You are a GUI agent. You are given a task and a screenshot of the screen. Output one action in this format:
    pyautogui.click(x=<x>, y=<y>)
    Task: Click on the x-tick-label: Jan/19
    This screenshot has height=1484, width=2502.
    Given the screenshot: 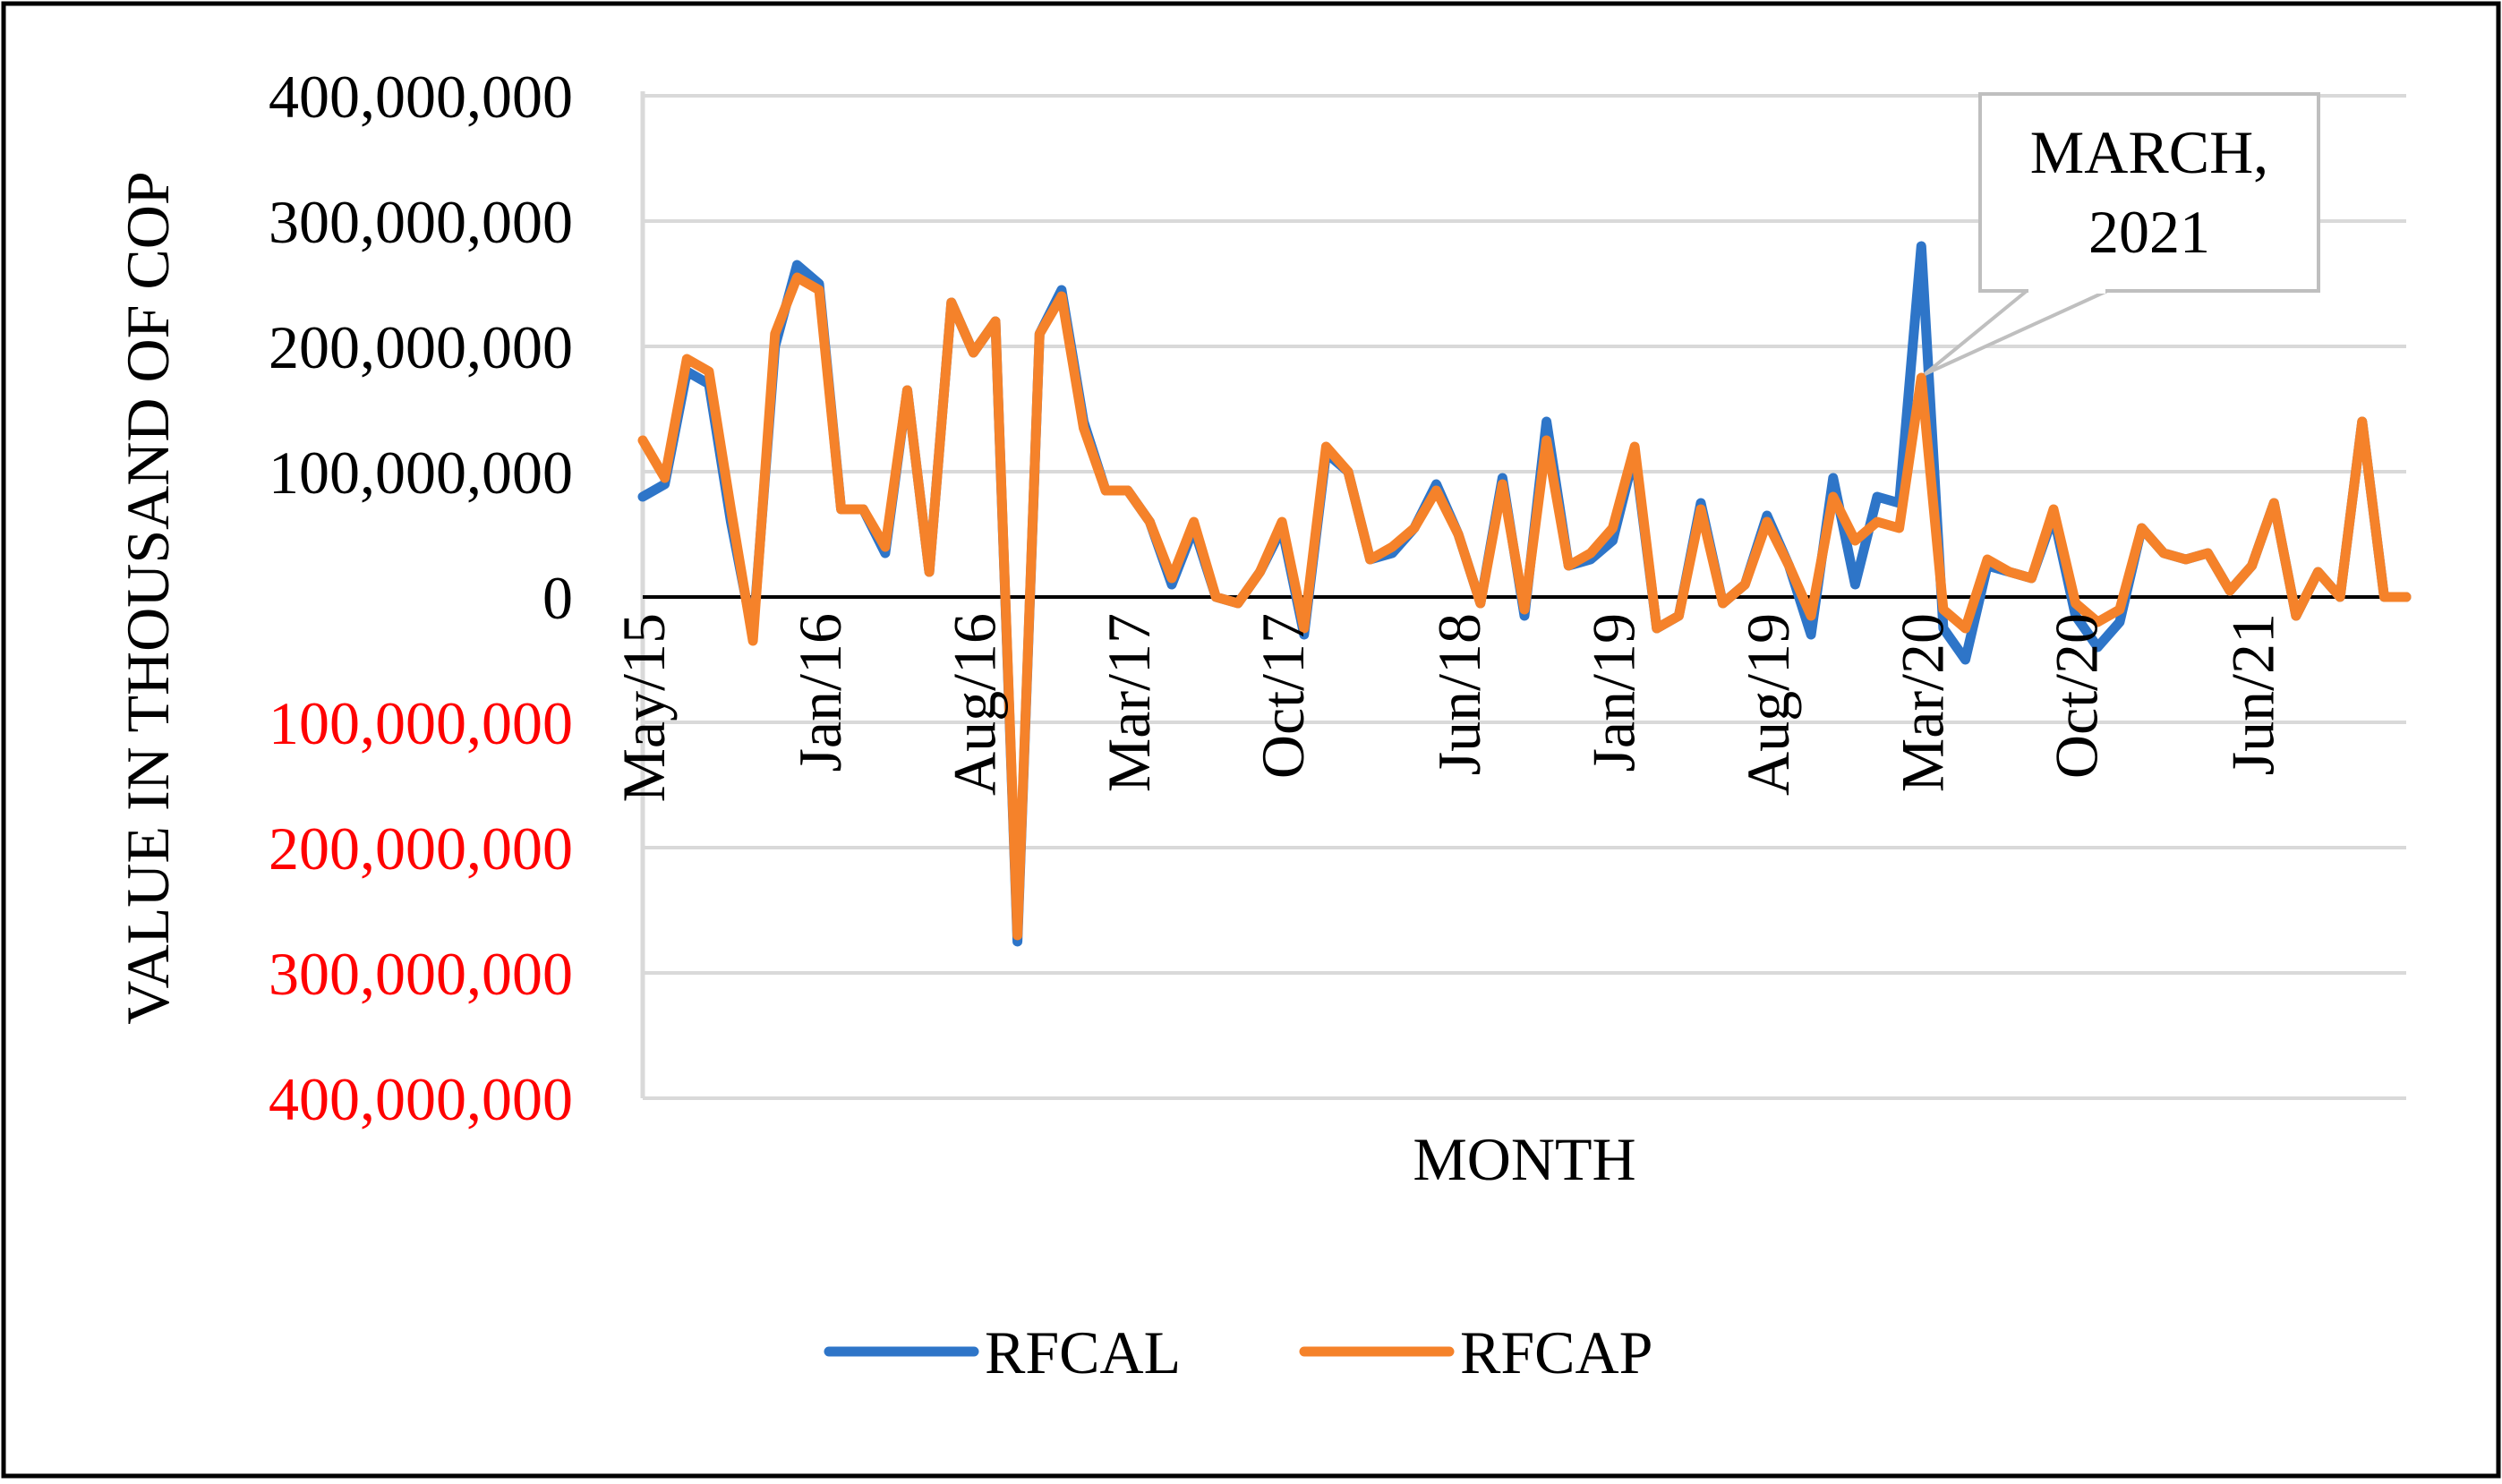 What is the action you would take?
    pyautogui.click(x=1614, y=692)
    